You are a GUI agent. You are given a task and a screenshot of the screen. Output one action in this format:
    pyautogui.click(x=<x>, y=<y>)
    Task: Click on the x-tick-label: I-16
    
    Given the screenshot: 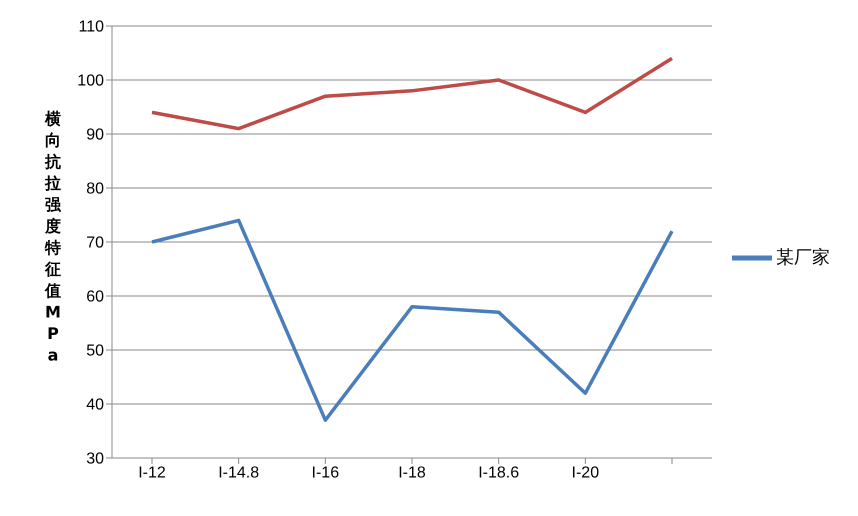 What is the action you would take?
    pyautogui.click(x=326, y=473)
    